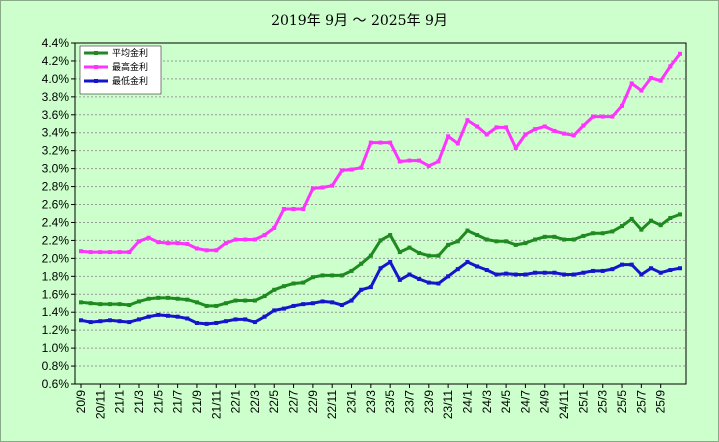 Image resolution: width=719 pixels, height=442 pixels. Describe the element at coordinates (56, 384) in the screenshot. I see `y-tick-label: 0.6%` at that location.